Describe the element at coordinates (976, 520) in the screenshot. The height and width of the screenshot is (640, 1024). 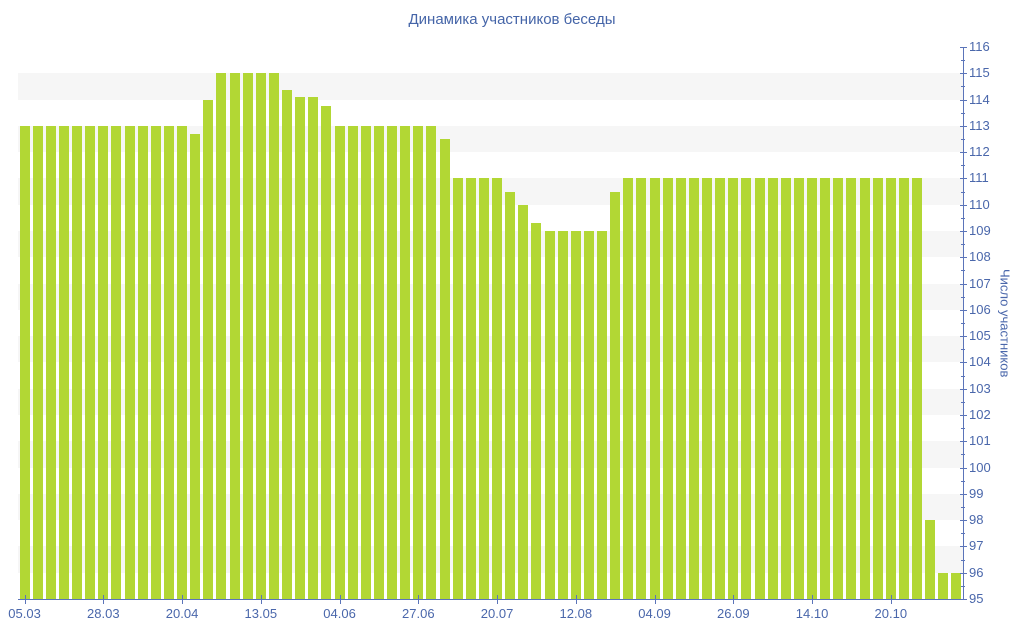
I see `y-tick-label: 98` at that location.